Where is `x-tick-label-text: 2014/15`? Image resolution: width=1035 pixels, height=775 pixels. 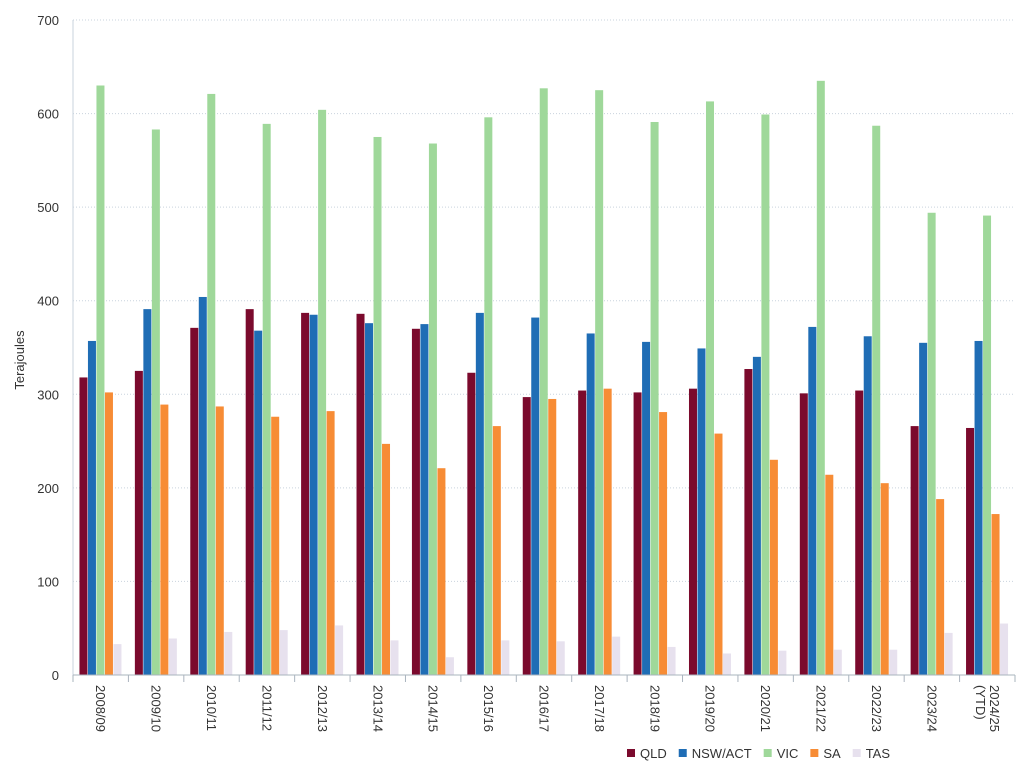 x-tick-label-text: 2014/15 is located at coordinates (433, 708).